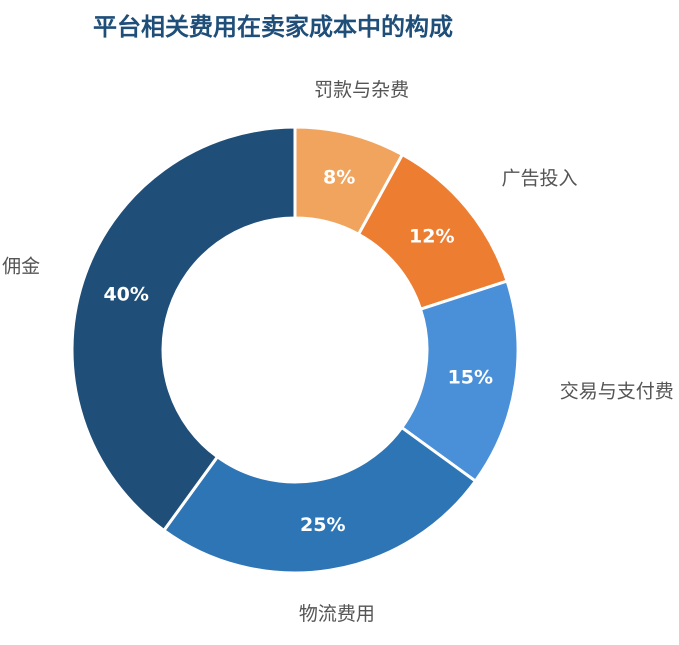  I want to click on value-label: 40%, so click(125, 295).